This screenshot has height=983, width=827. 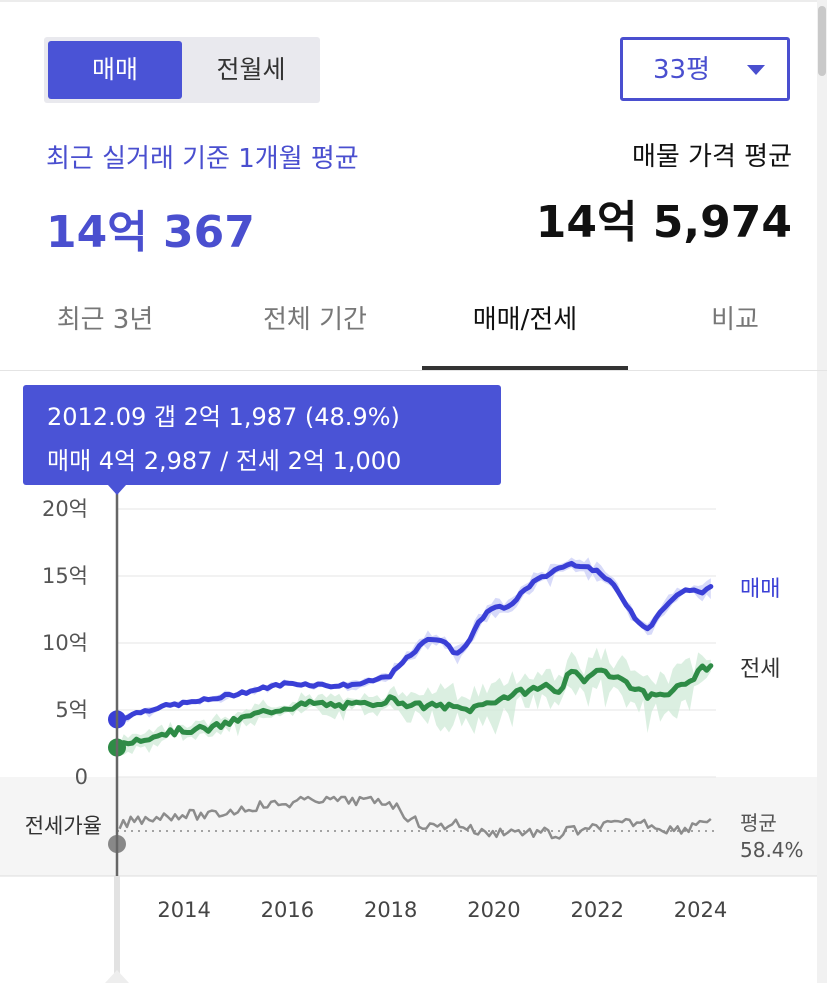 I want to click on recent-average-value: 14억 367, so click(x=150, y=232).